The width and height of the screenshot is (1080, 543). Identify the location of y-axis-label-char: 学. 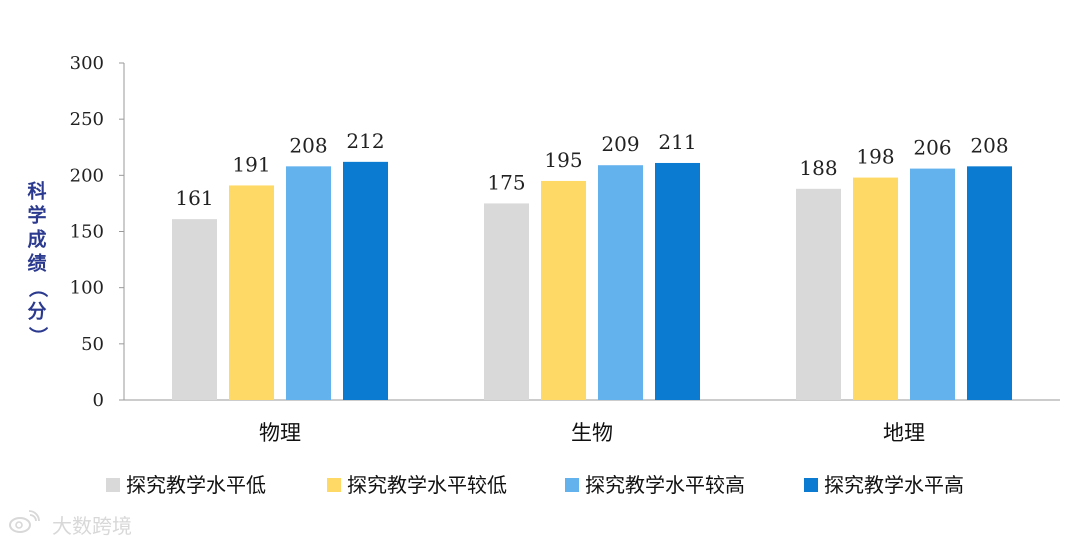
(36, 215).